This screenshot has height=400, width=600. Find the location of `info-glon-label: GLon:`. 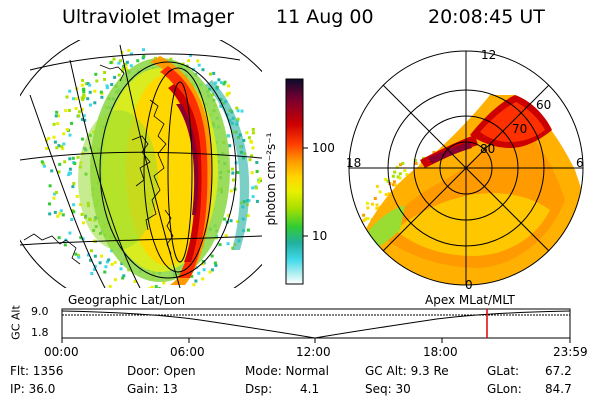

info-glon-label: GLon: is located at coordinates (504, 389).